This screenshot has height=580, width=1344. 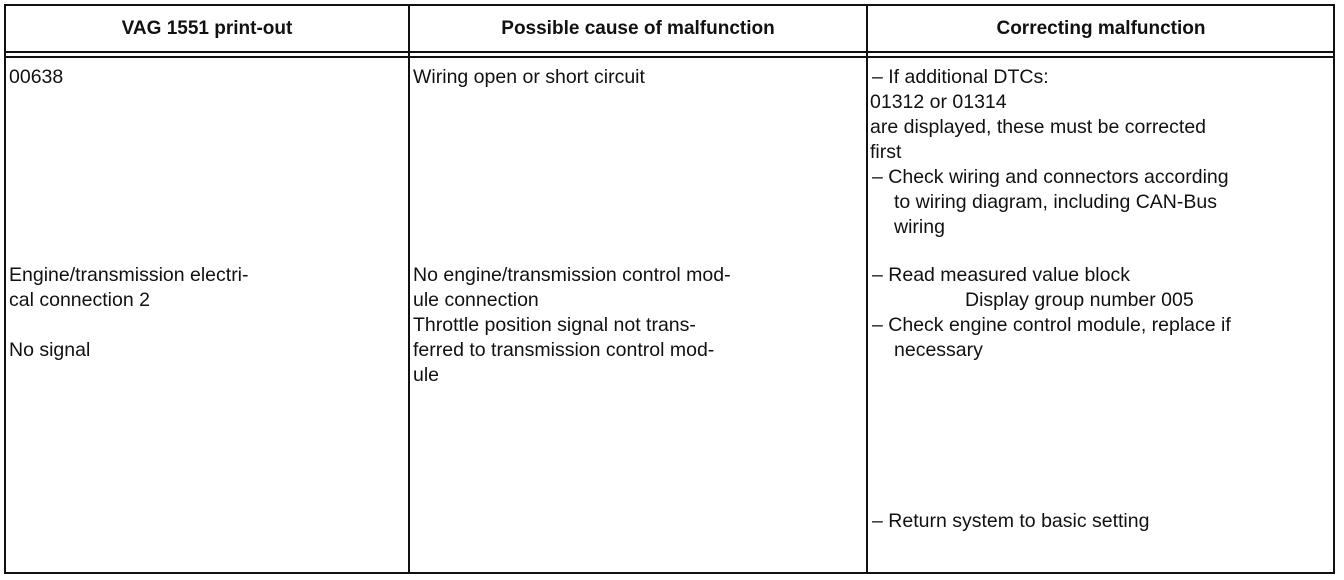 What do you see at coordinates (129, 275) in the screenshot?
I see `printout-text: Engine/transmission electri-` at bounding box center [129, 275].